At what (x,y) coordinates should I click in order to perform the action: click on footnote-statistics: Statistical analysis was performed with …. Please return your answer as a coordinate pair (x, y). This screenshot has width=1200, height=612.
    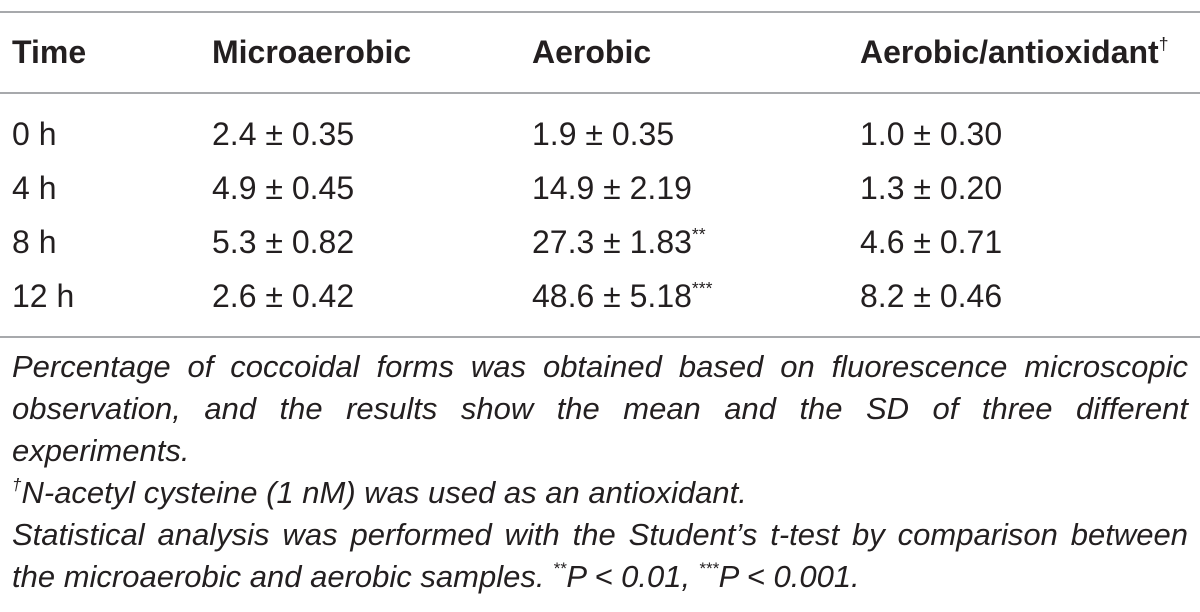
    Looking at the image, I should click on (600, 556).